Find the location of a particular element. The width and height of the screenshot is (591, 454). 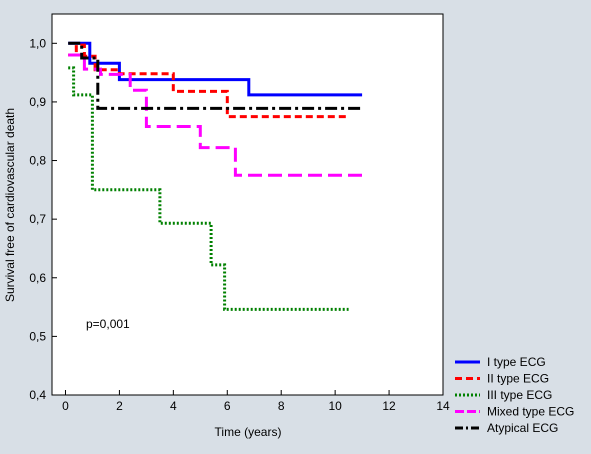

legend-label-2: II type ECG is located at coordinates (518, 379).